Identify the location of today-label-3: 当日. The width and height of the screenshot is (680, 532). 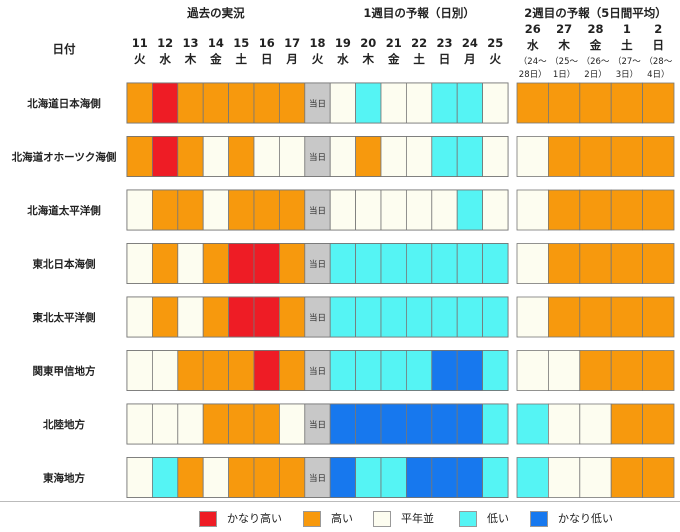
(317, 264).